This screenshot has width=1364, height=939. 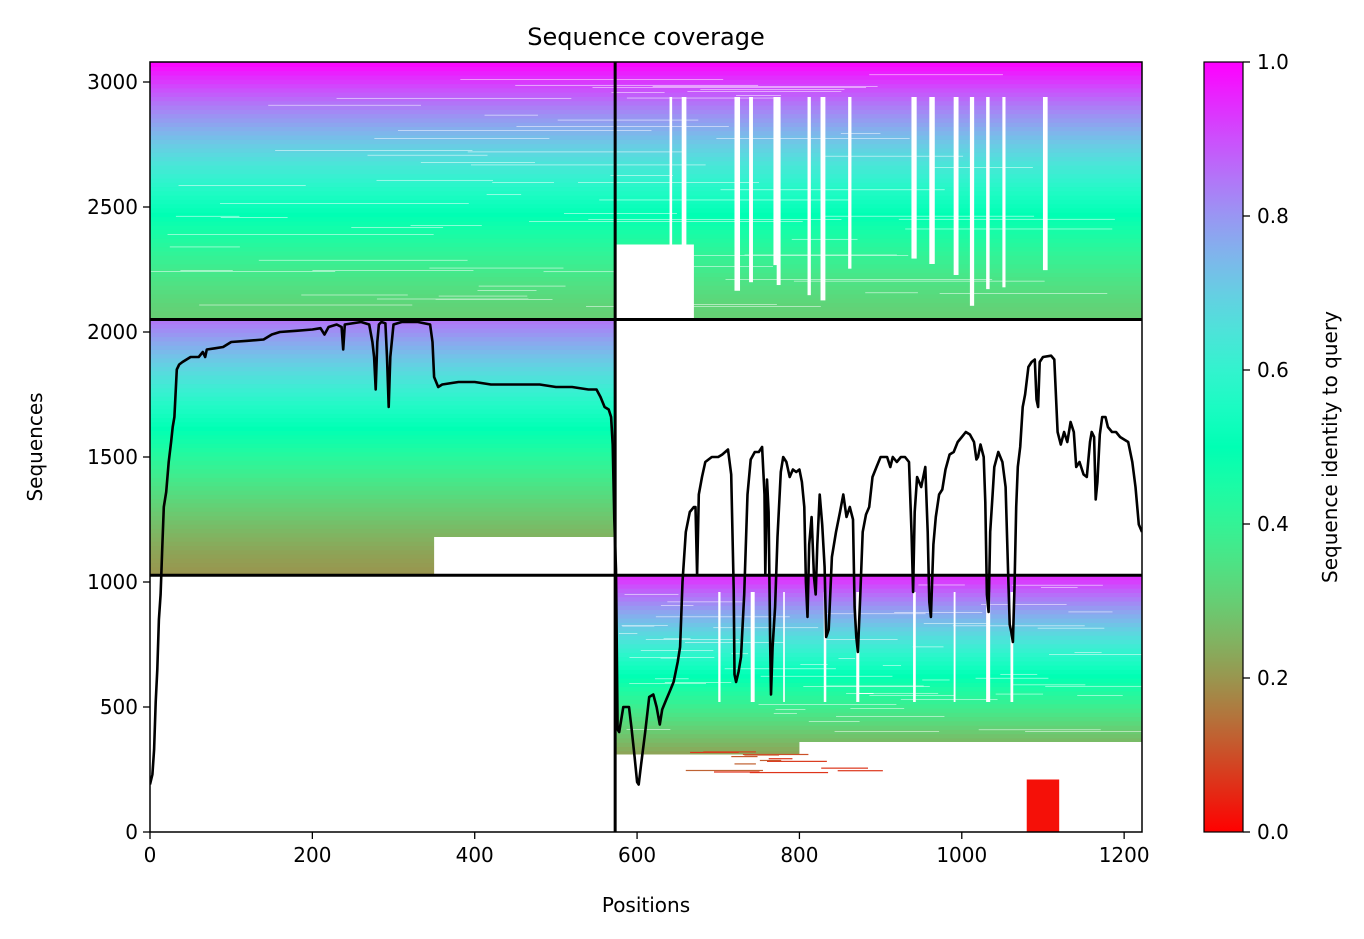 What do you see at coordinates (35, 446) in the screenshot?
I see `y-axis-label: Sequences` at bounding box center [35, 446].